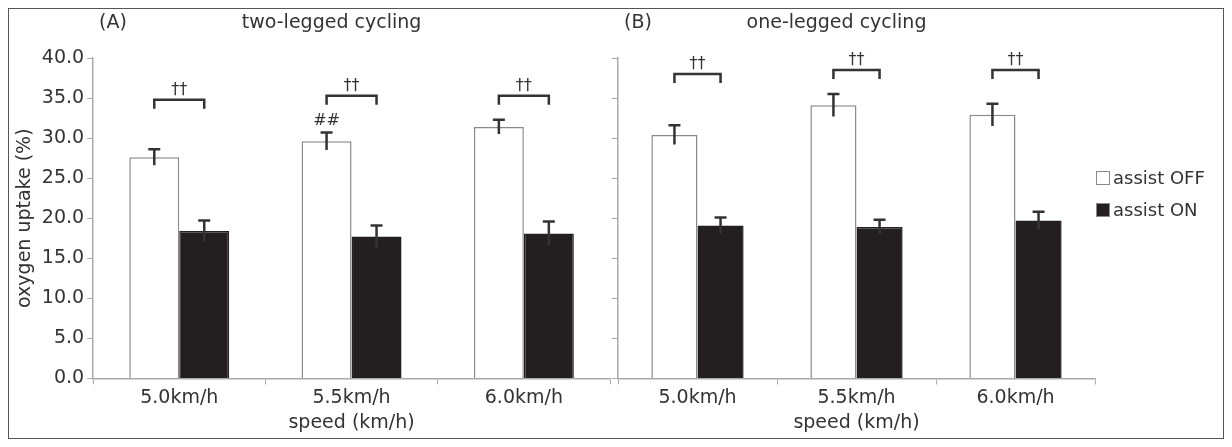 This screenshot has width=1232, height=447. What do you see at coordinates (69, 336) in the screenshot?
I see `y-tick-label: 5.0` at bounding box center [69, 336].